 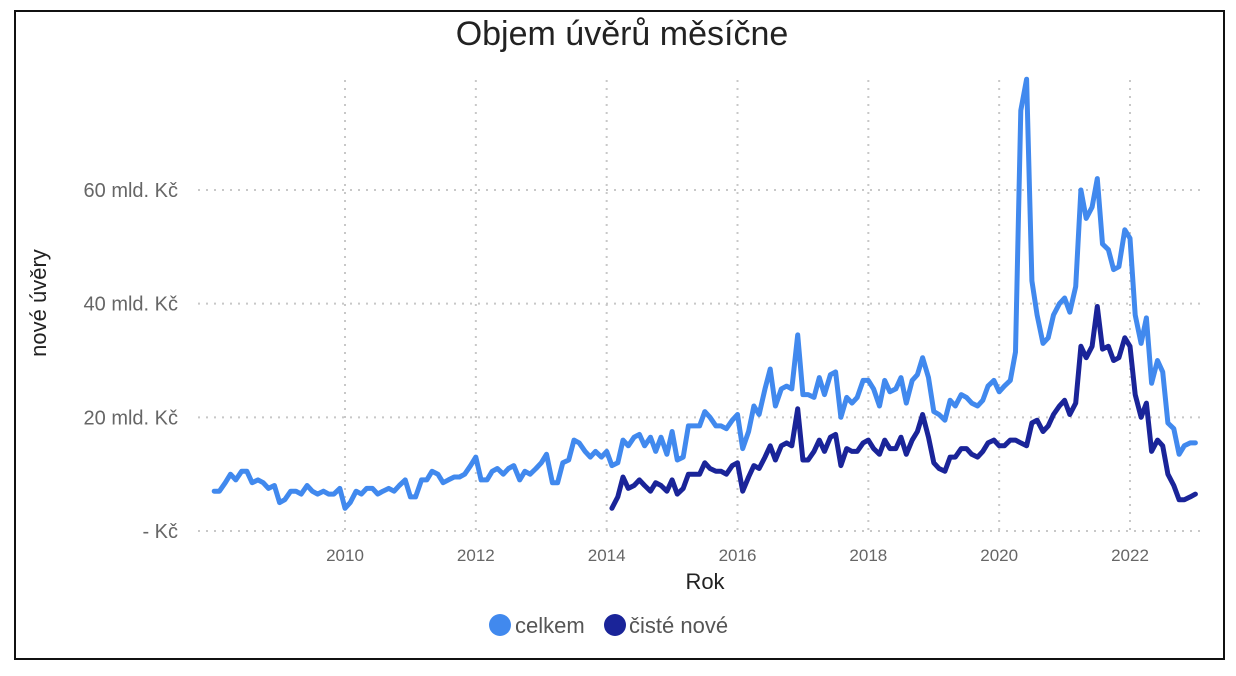 What do you see at coordinates (868, 555) in the screenshot?
I see `x-tick-label-4: 2018` at bounding box center [868, 555].